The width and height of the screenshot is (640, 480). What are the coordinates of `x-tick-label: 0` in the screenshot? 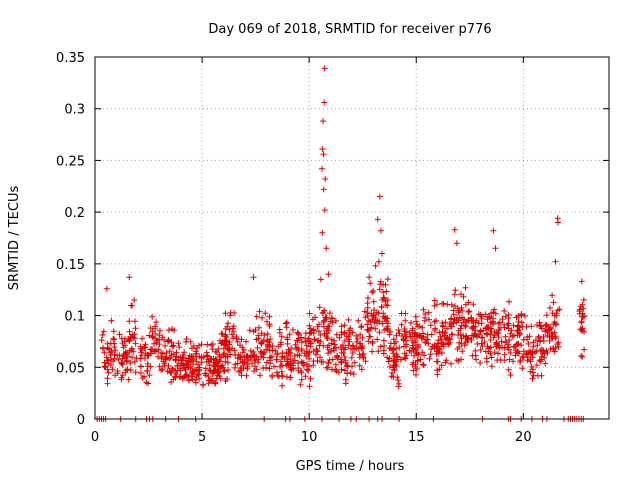 It's located at (95, 437).